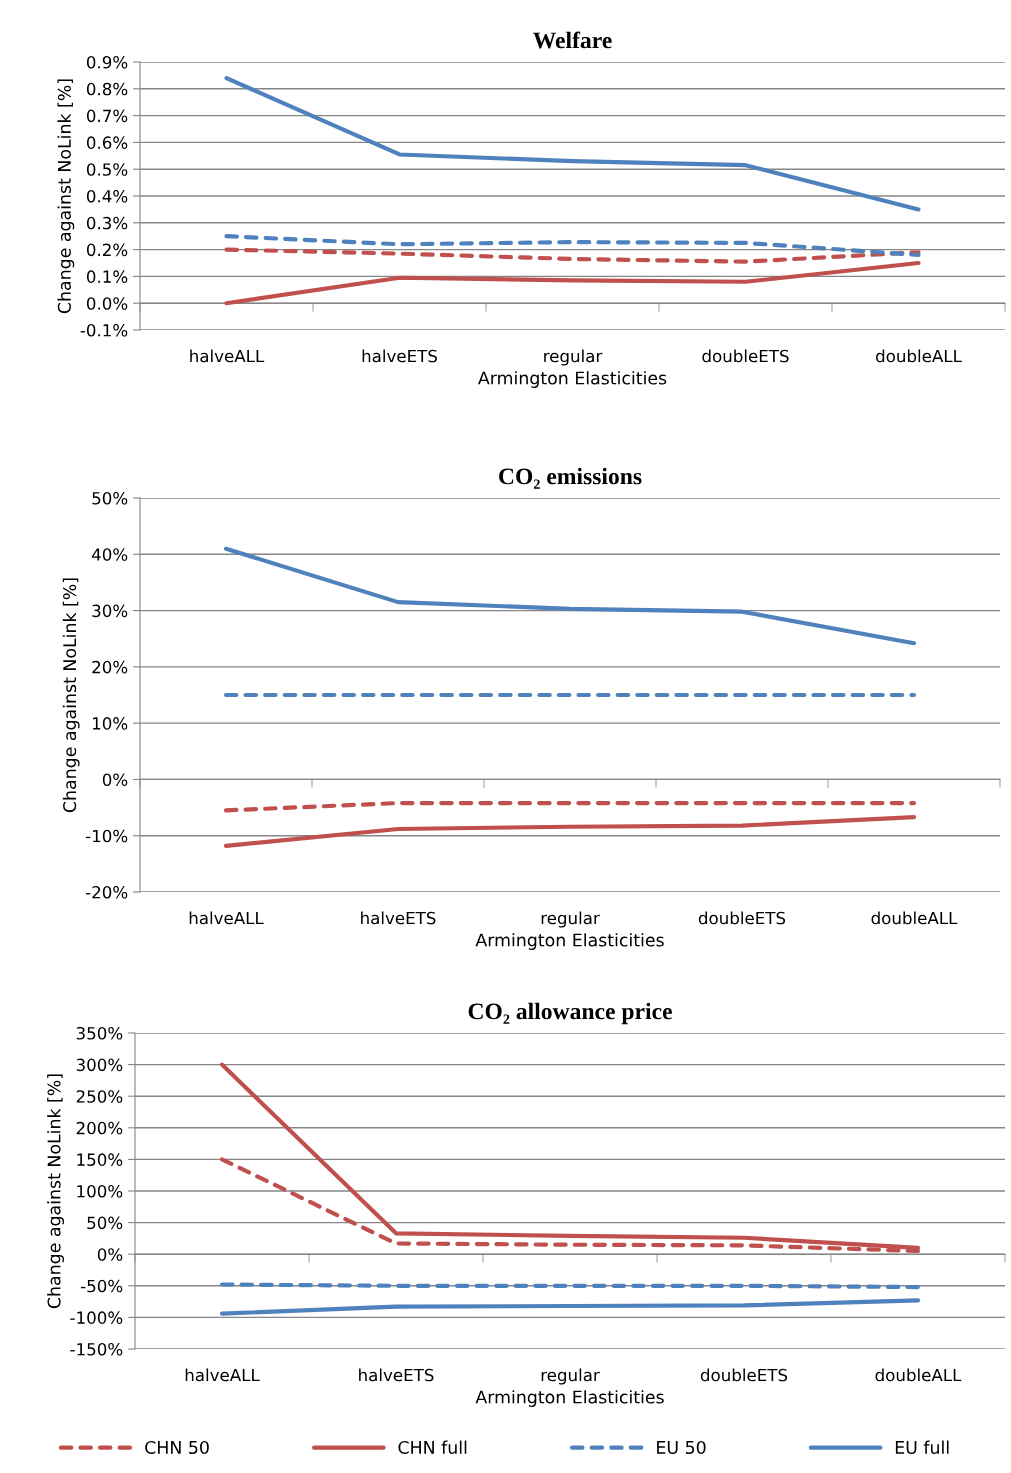  Describe the element at coordinates (570, 478) in the screenshot. I see `chart-title: CO₂ emissions` at that location.